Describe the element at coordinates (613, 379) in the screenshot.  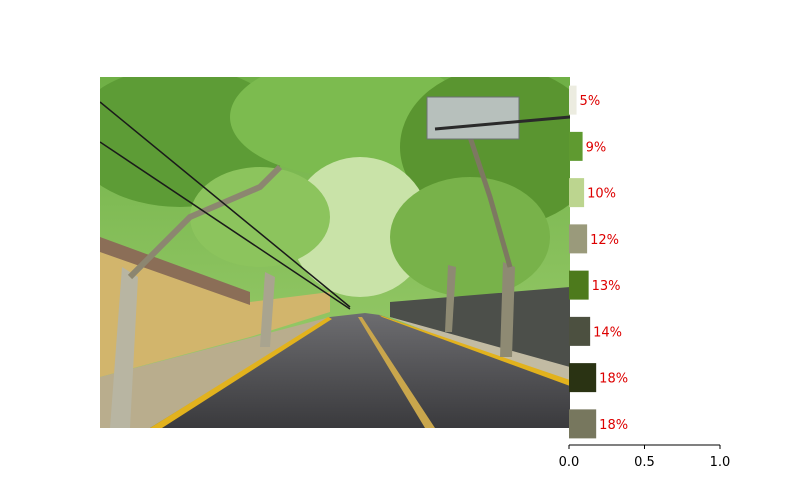
I see `bar-label-7: 18%` at that location.